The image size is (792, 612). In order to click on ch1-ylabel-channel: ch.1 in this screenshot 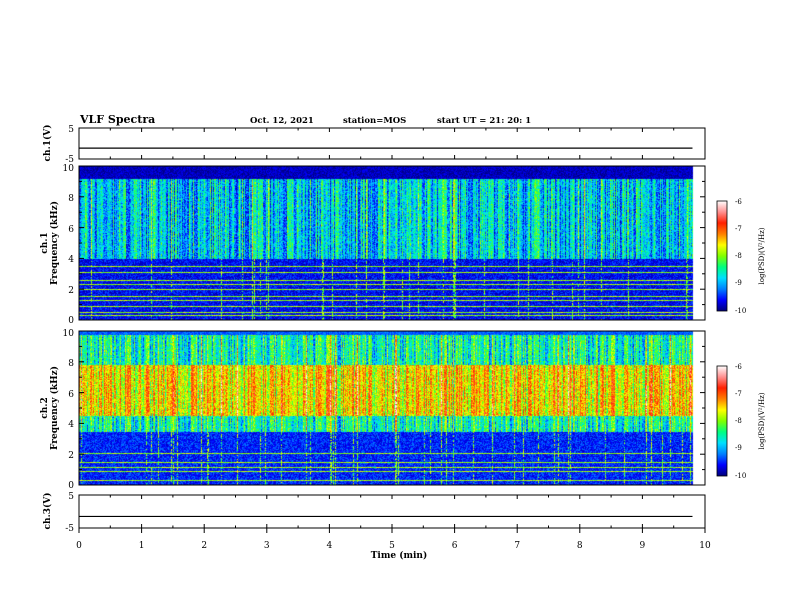, I will do `click(45, 242)`.